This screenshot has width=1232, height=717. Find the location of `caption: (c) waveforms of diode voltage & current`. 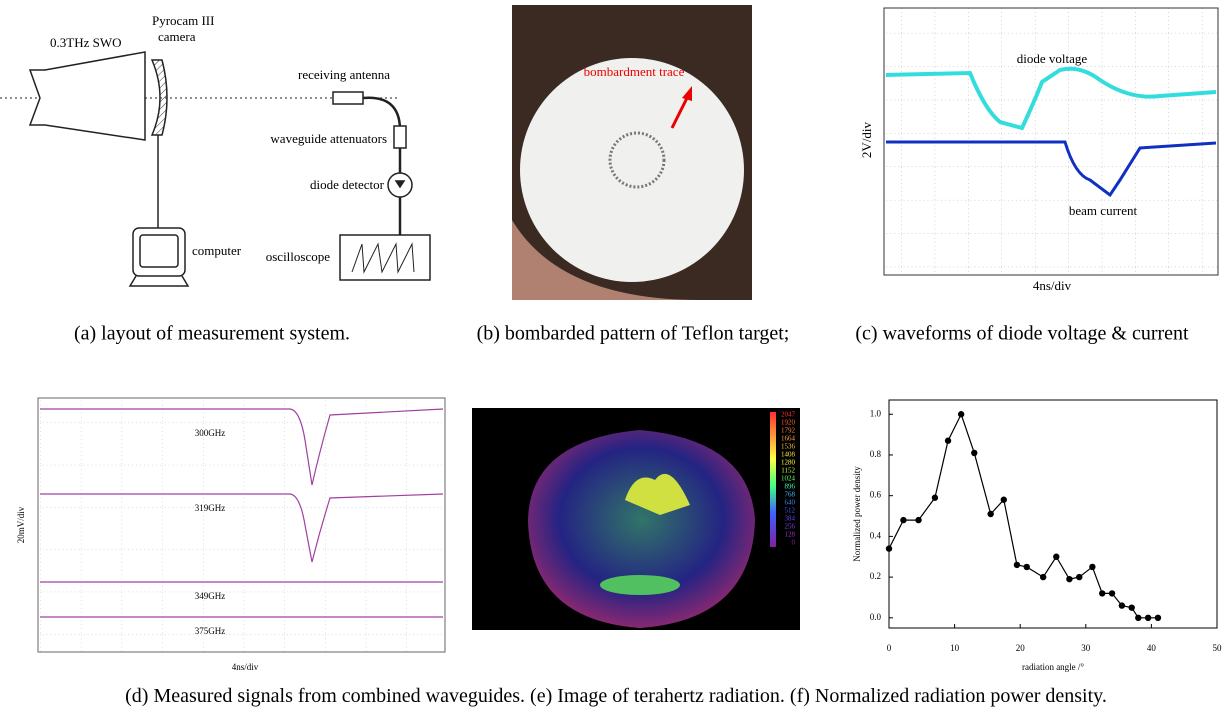

caption: (c) waveforms of diode voltage & current is located at coordinates (1022, 334).